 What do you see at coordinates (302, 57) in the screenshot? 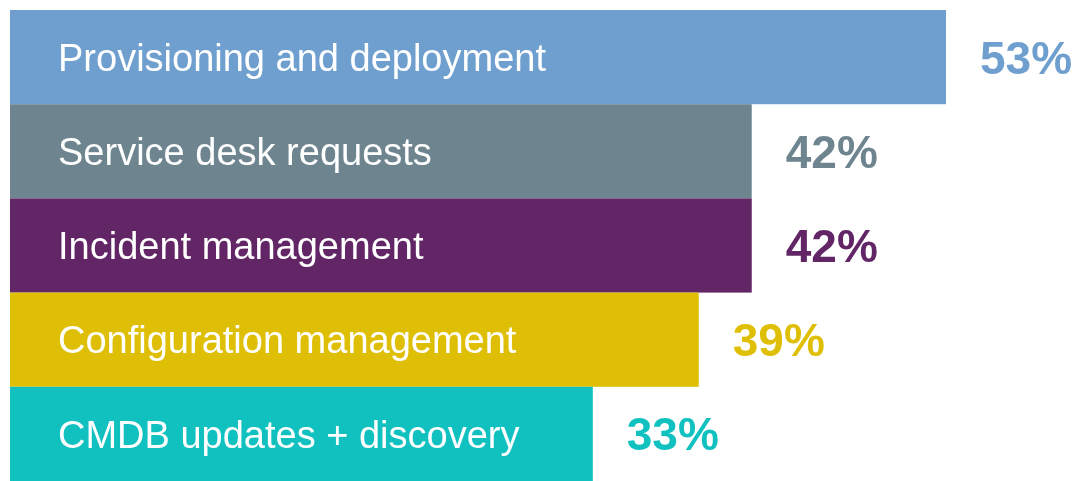
I see `y-tick-label: Provisioning and deployment` at bounding box center [302, 57].